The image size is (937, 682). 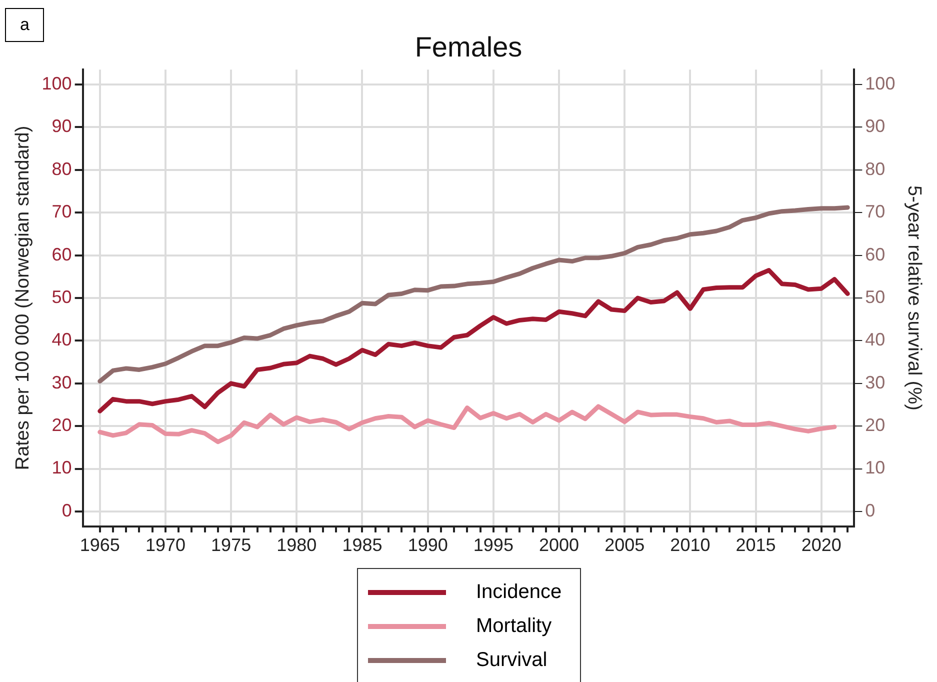 What do you see at coordinates (512, 660) in the screenshot?
I see `legend-label: Survival` at bounding box center [512, 660].